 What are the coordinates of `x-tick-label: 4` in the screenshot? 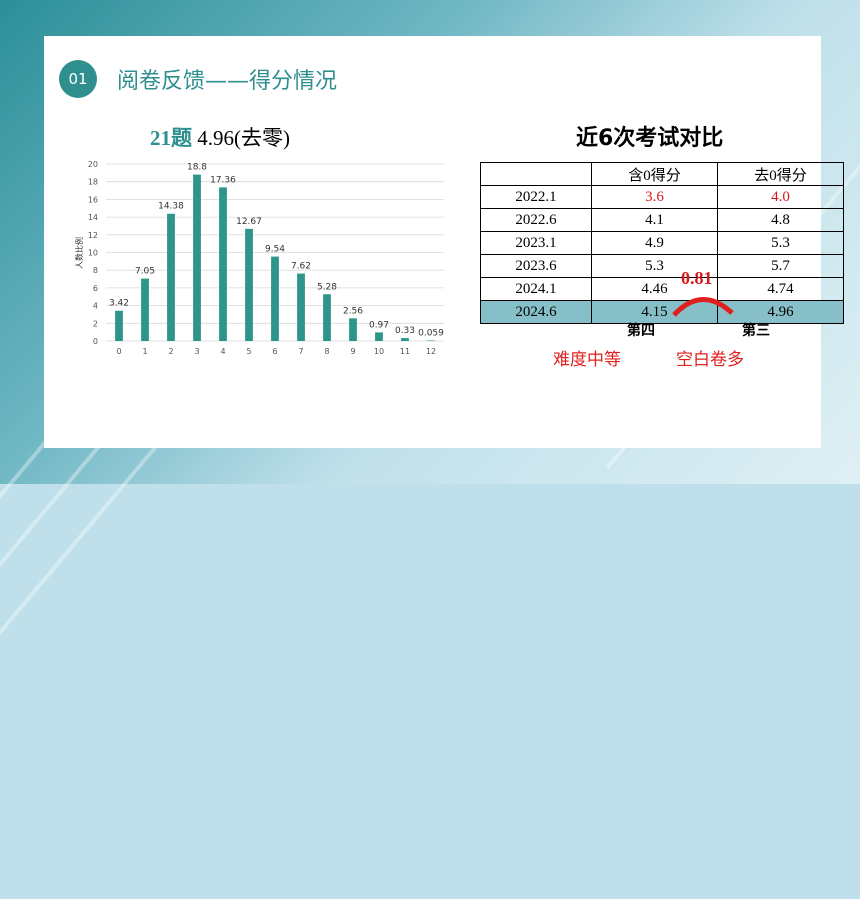 It's located at (222, 351).